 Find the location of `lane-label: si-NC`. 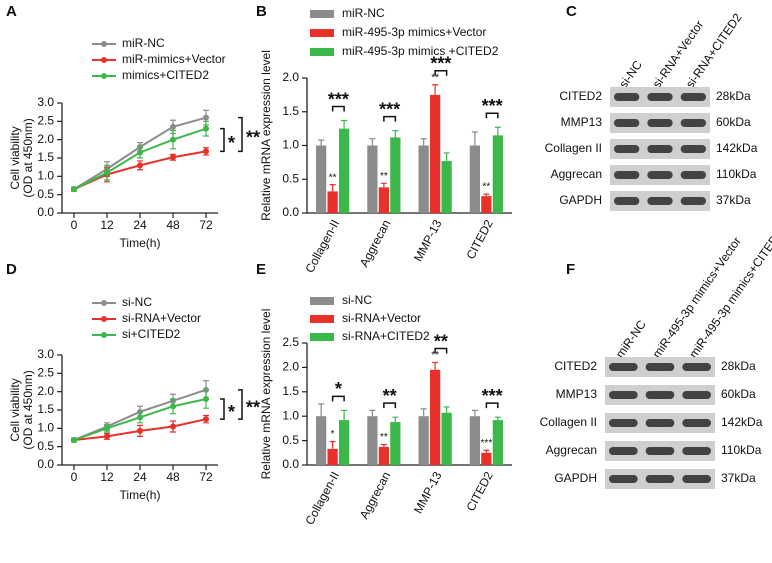

lane-label: si-NC is located at coordinates (630, 74).